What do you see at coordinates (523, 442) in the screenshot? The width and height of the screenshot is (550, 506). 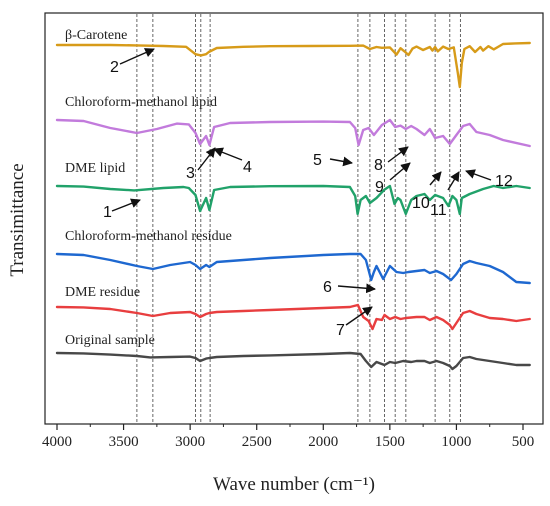 I see `x-tick-label: 500` at bounding box center [523, 442].